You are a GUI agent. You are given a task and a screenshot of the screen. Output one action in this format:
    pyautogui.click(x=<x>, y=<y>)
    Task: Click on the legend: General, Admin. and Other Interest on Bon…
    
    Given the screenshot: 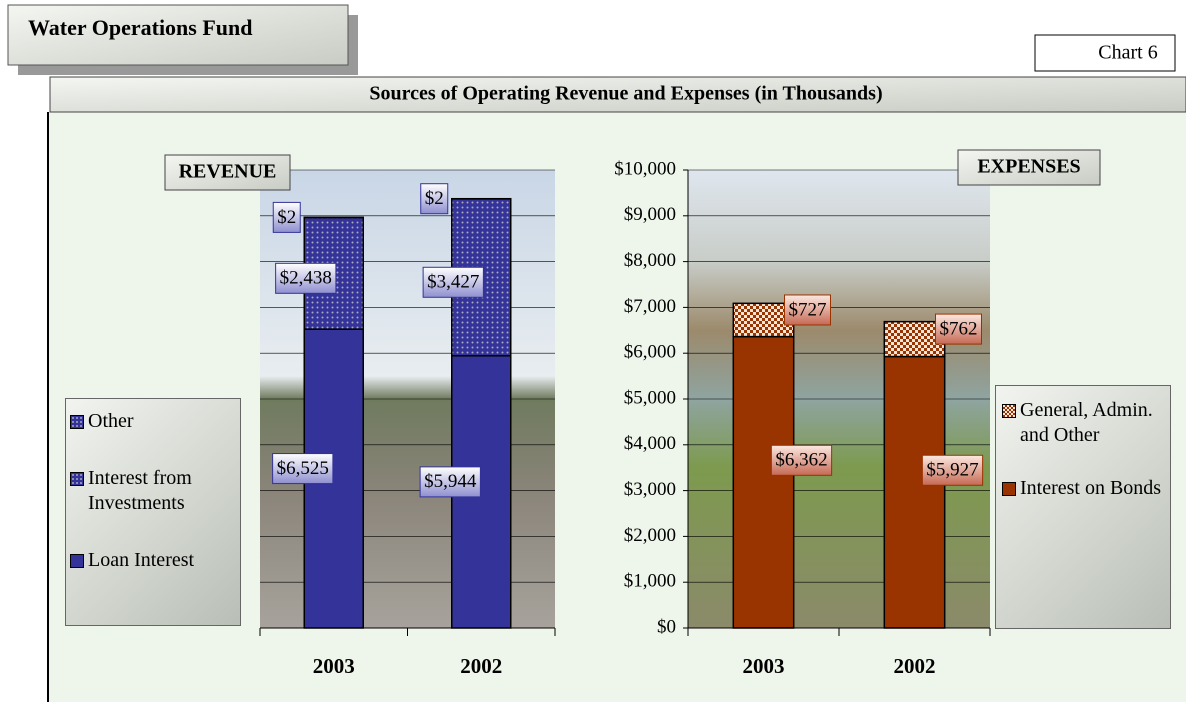 What is the action you would take?
    pyautogui.click(x=1083, y=507)
    